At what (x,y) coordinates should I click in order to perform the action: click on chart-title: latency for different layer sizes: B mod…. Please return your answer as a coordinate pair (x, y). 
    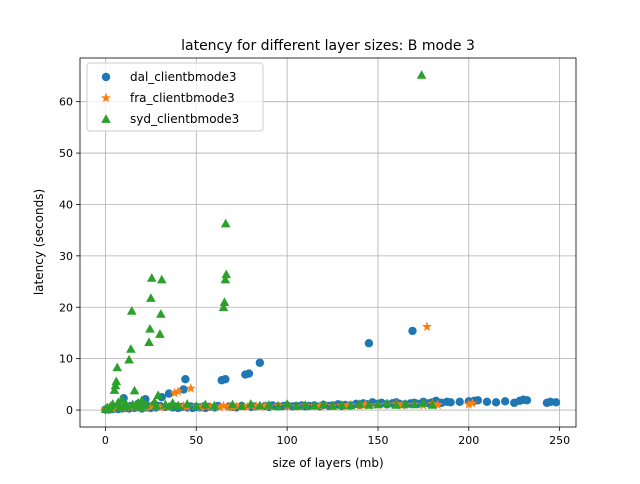
    Looking at the image, I should click on (328, 46).